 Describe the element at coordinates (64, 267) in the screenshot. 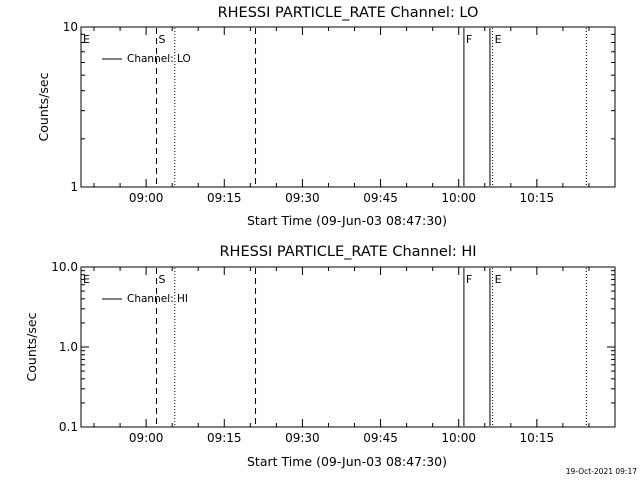

I see `y-tick-label: 10.0` at that location.